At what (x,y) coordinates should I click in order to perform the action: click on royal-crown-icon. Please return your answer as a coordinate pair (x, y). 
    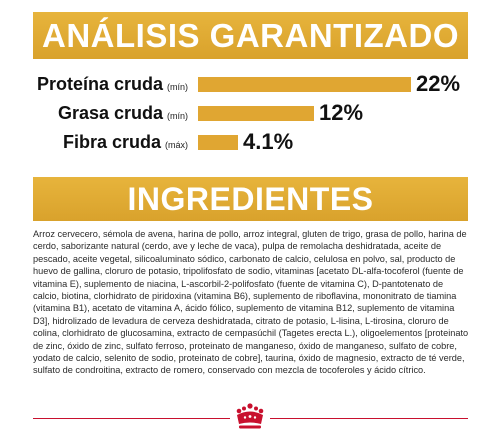
    Looking at the image, I should click on (250, 416).